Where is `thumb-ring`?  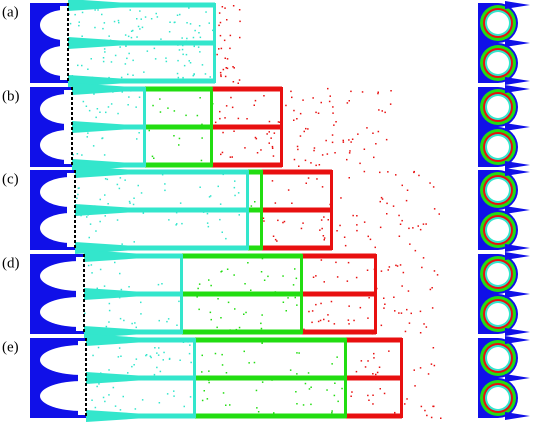
thumb-ring is located at coordinates (498, 398).